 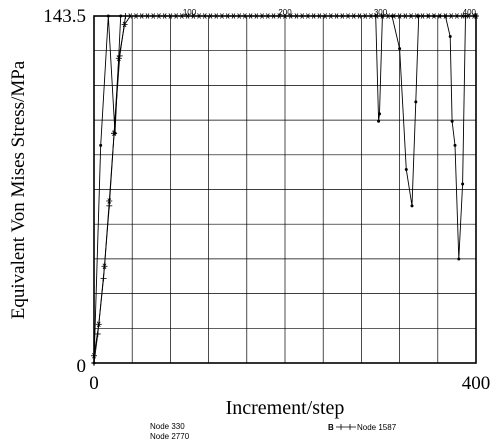 I want to click on y-tick-label-max: 143.5, so click(x=64, y=16).